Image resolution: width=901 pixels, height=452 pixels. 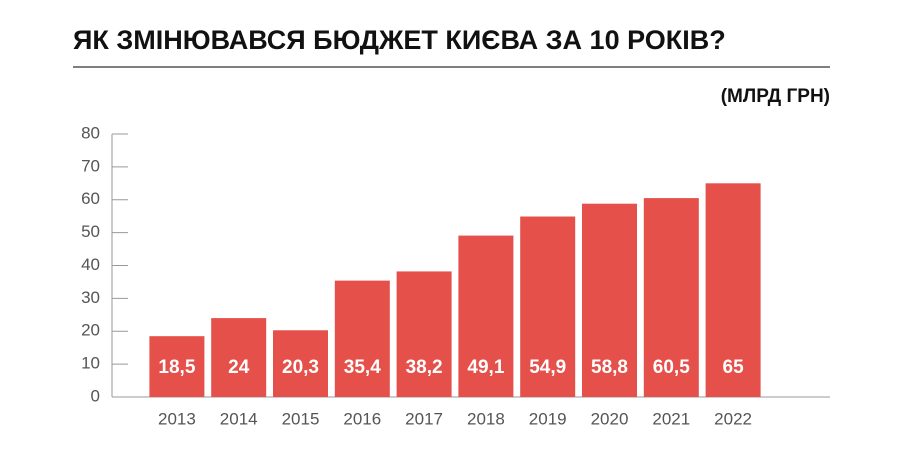 I want to click on x-tick-label: 2019, so click(x=548, y=418).